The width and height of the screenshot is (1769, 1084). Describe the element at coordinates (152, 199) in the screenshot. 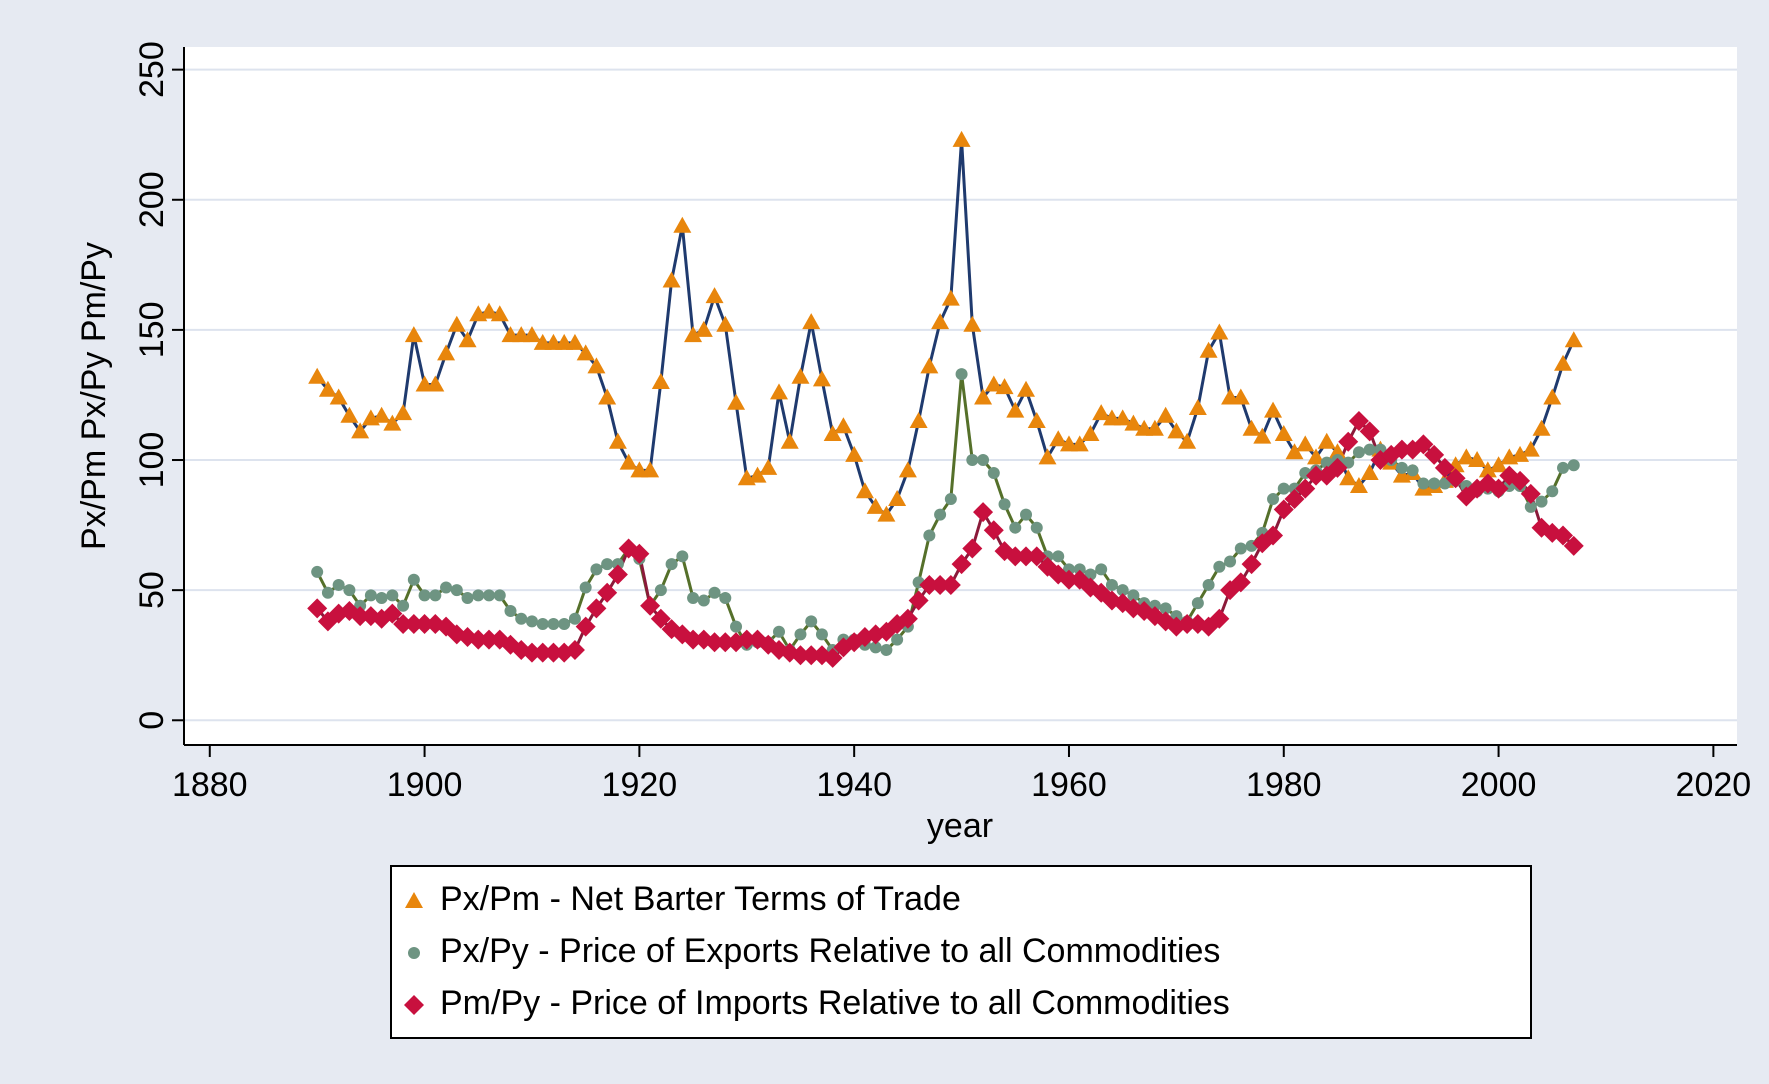

I see `y-tick-label: 200` at that location.